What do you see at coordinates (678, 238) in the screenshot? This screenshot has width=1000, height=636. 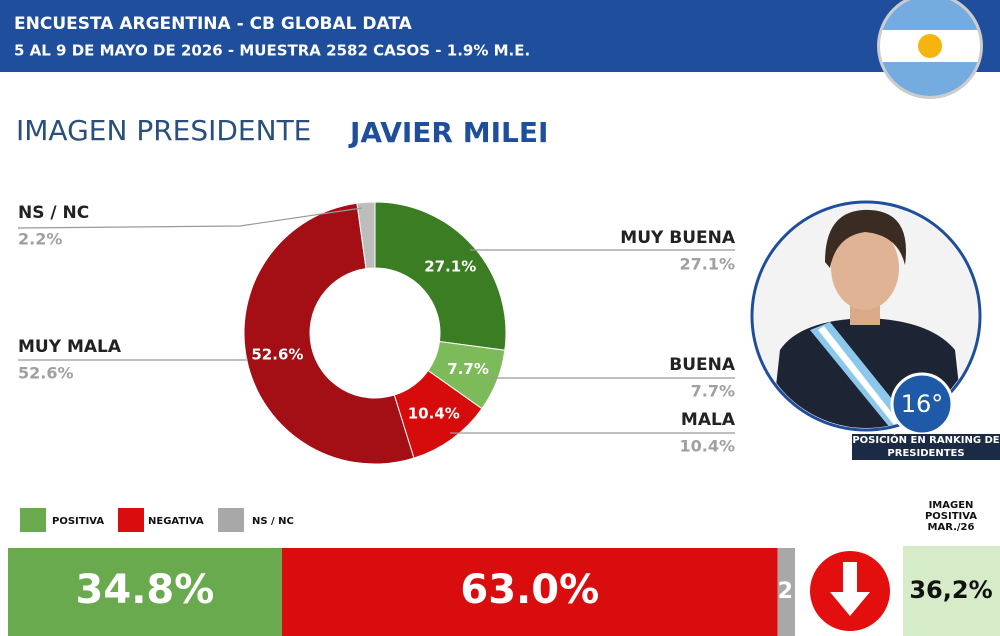 I see `category-label: MUY BUENA` at bounding box center [678, 238].